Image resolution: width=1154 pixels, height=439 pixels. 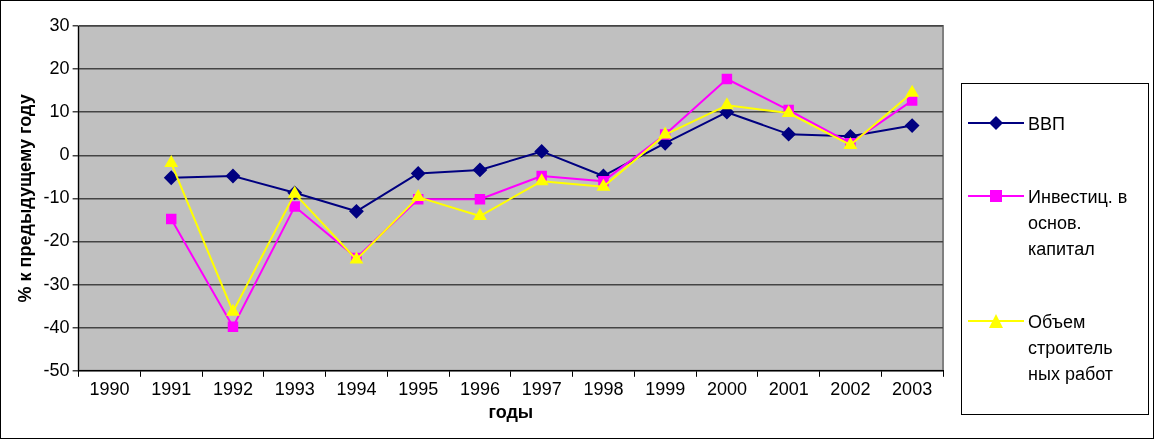 I want to click on x-axis-title: годы, so click(x=511, y=412).